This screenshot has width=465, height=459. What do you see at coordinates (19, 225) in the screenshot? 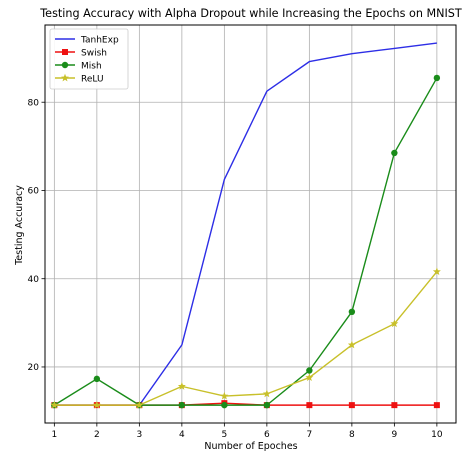
I see `y-axis-label: Testing Accuracy` at bounding box center [19, 225].